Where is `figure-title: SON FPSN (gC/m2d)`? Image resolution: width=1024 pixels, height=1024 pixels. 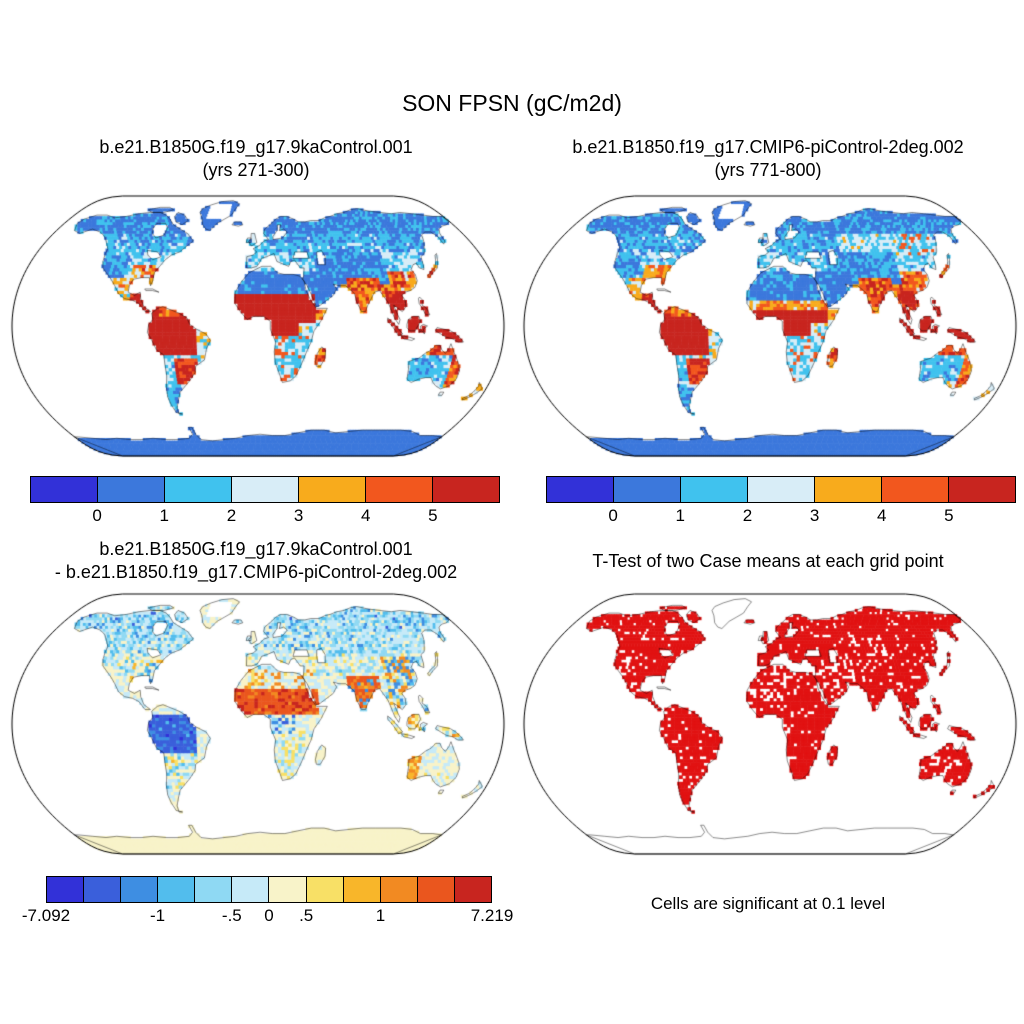
figure-title: SON FPSN (gC/m2d) is located at coordinates (512, 103).